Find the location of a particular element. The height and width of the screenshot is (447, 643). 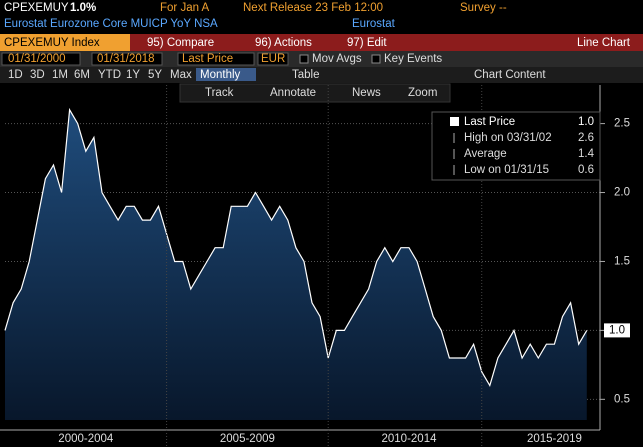

period-button: 1D is located at coordinates (15, 75).